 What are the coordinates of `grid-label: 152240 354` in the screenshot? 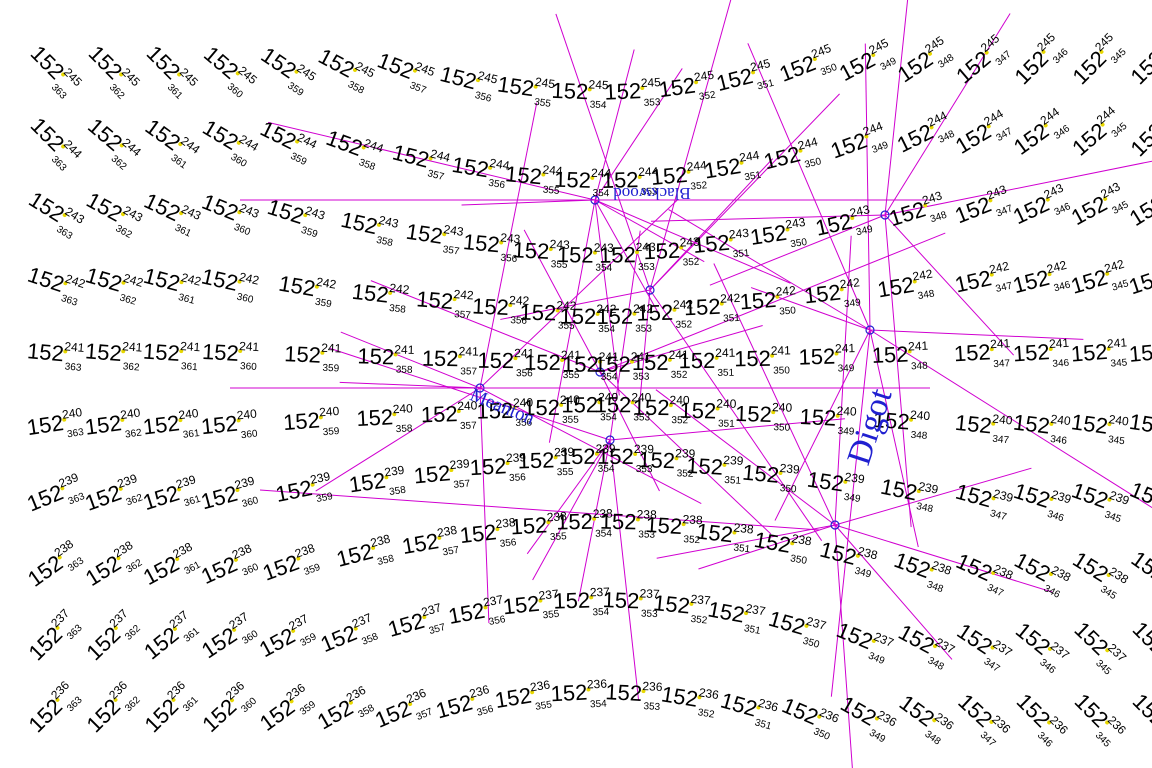 It's located at (589, 406).